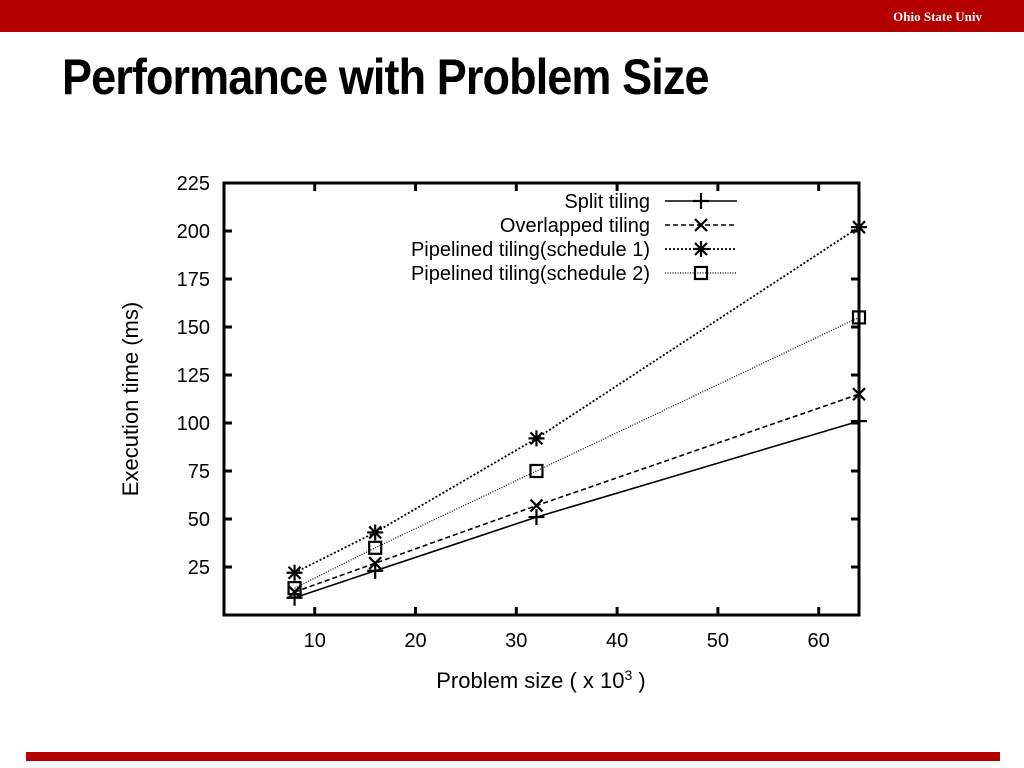 The image size is (1024, 768). What do you see at coordinates (199, 520) in the screenshot?
I see `y-tick-label: 50` at bounding box center [199, 520].